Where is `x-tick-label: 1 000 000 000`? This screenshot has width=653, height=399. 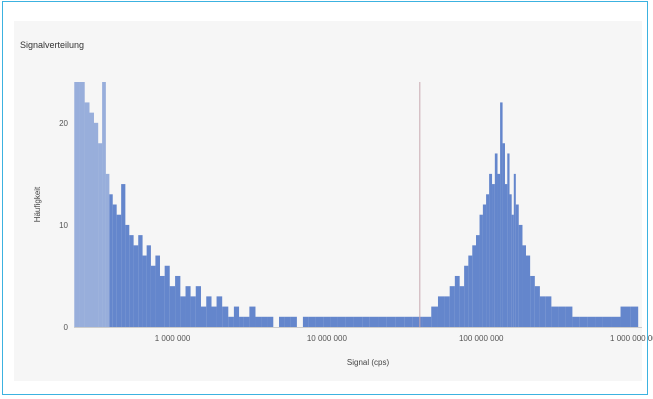 x-tick-label: 1 000 000 000 is located at coordinates (631, 338).